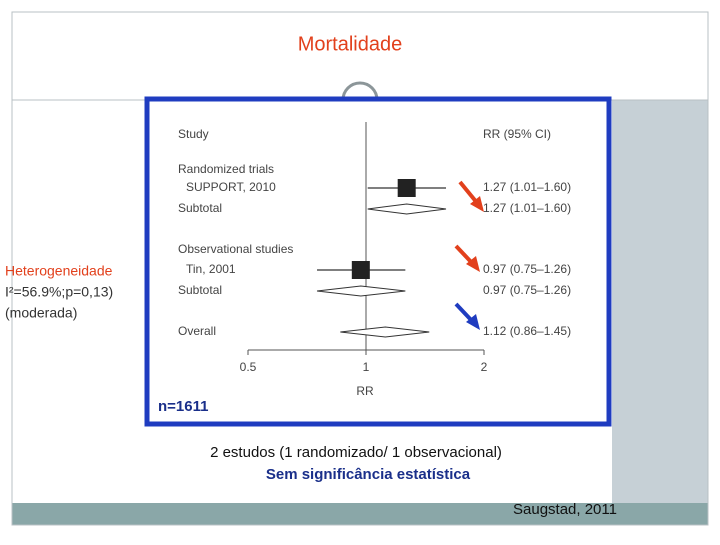 This screenshot has width=720, height=545. I want to click on heterogeneity: Heterogeneidade, so click(59, 271).